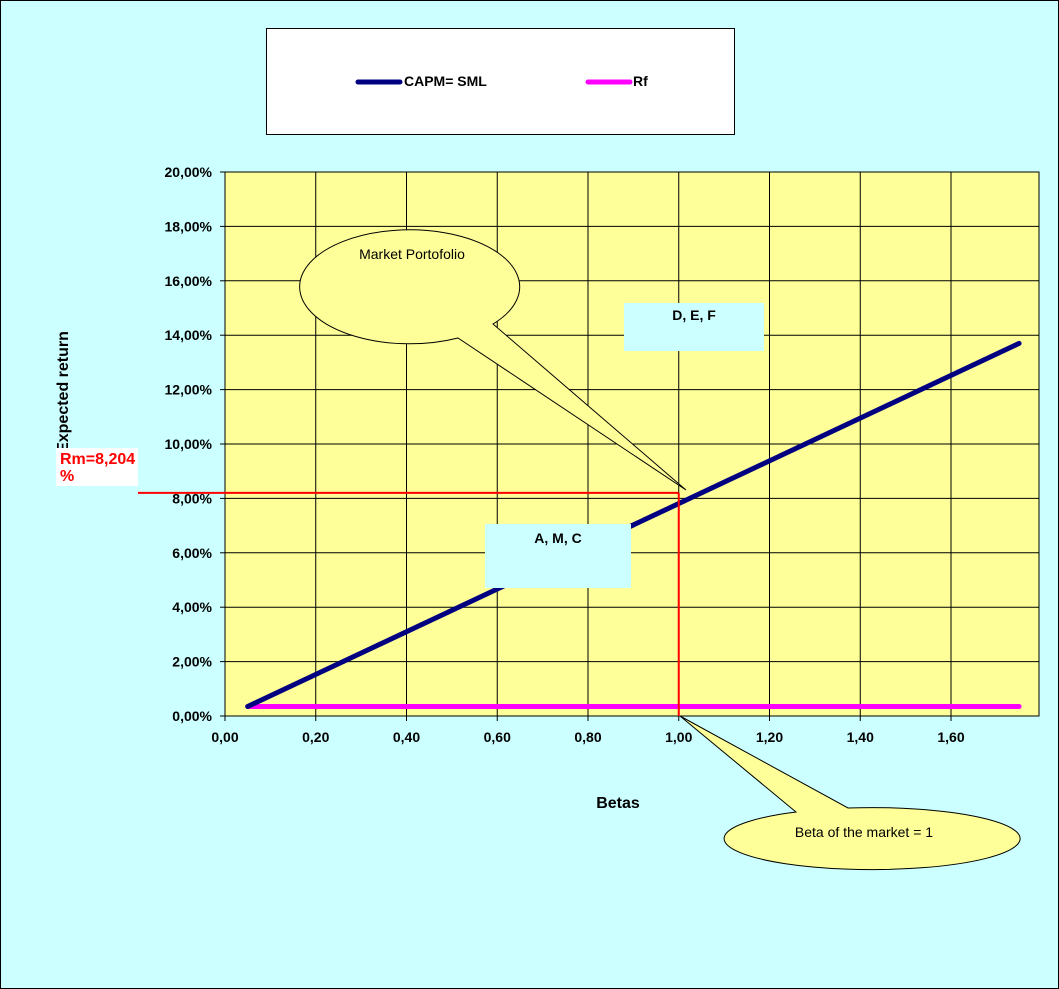  What do you see at coordinates (557, 538) in the screenshot?
I see `box-lower-text: A, M, C` at bounding box center [557, 538].